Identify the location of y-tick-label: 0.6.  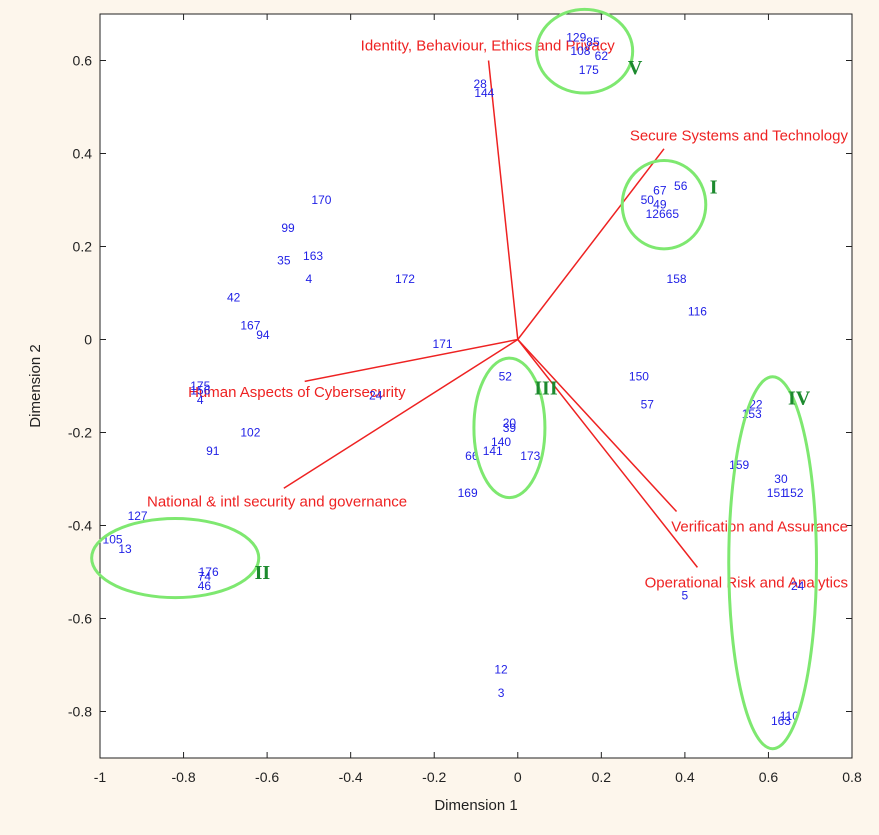
(83, 61).